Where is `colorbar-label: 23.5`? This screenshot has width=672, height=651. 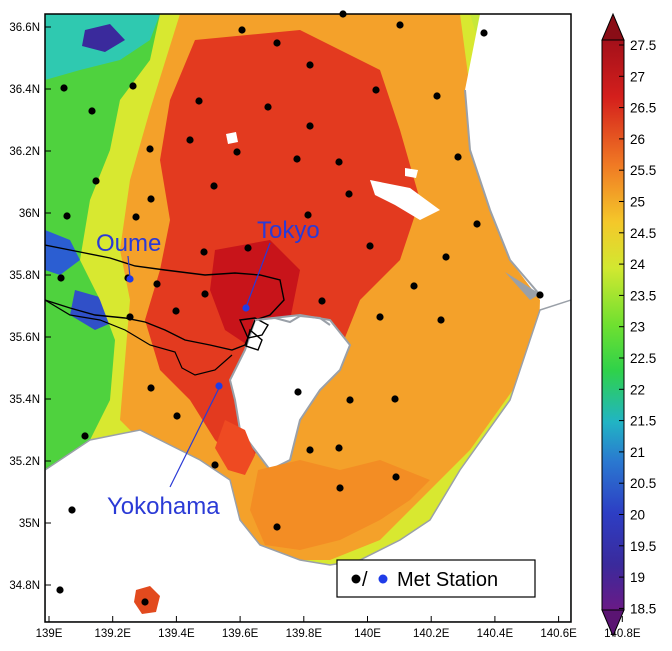 colorbar-label: 23.5 is located at coordinates (643, 295).